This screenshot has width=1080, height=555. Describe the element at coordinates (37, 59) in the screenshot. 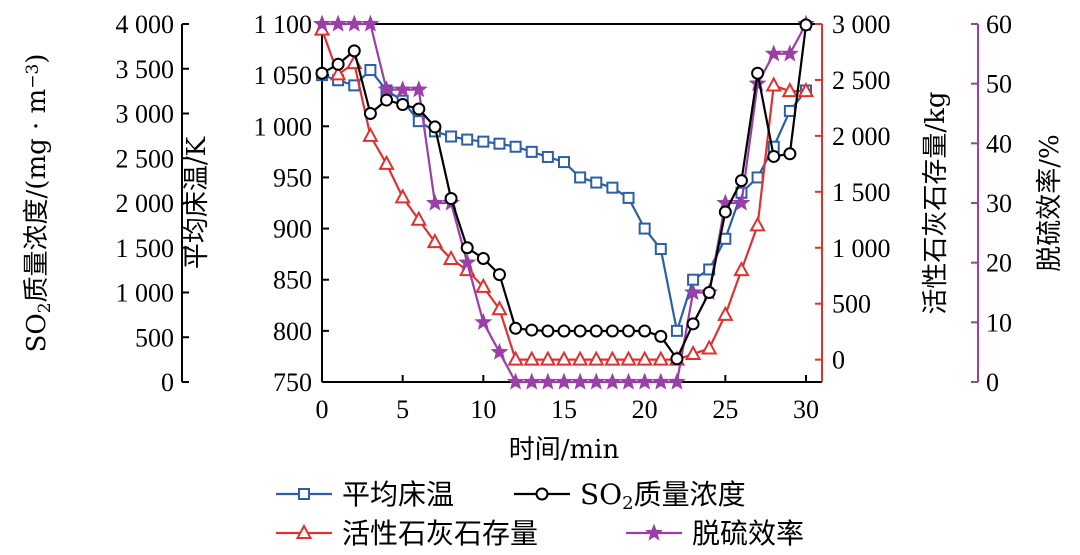

I see `so2-axis-label-end: )` at that location.